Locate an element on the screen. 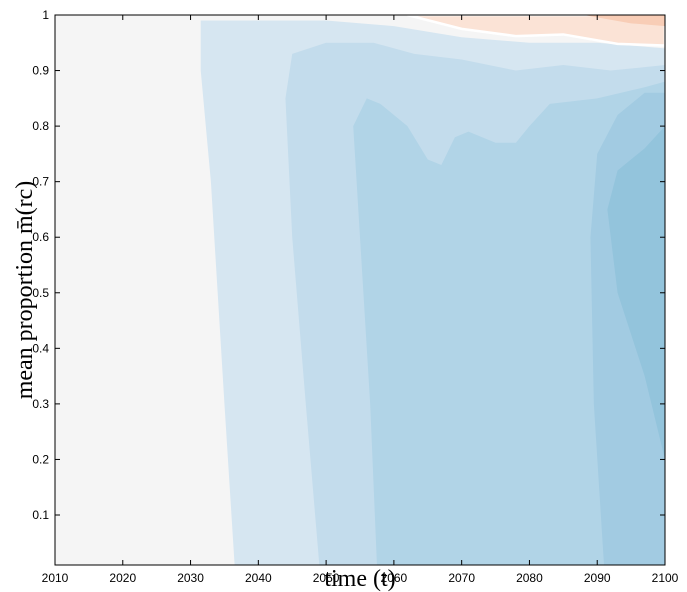  x-tick-label: 2020 is located at coordinates (122, 578).